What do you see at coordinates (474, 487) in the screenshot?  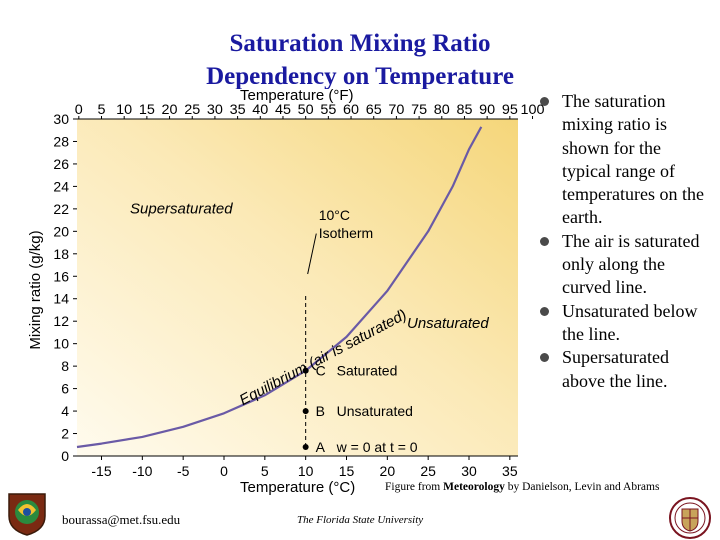 I see `caption-book: Meteorology` at bounding box center [474, 487].